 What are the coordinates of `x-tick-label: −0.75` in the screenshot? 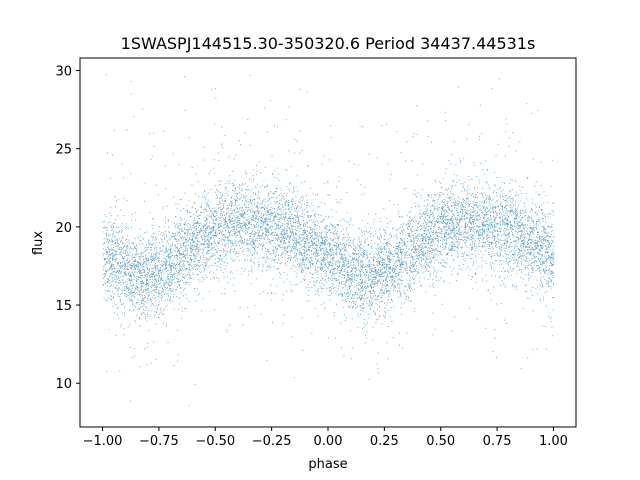 It's located at (159, 441).